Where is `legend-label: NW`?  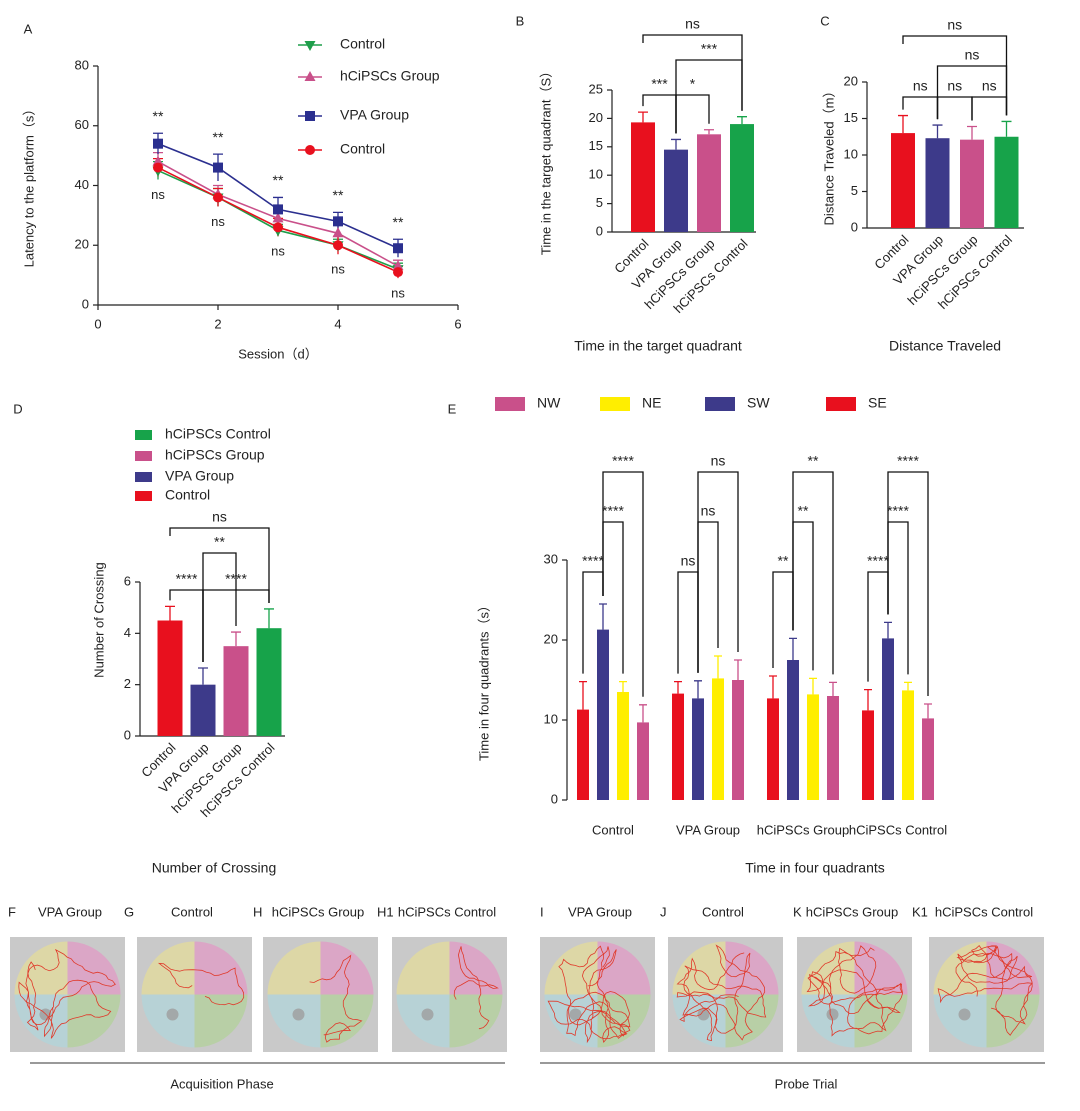 legend-label: NW is located at coordinates (549, 403).